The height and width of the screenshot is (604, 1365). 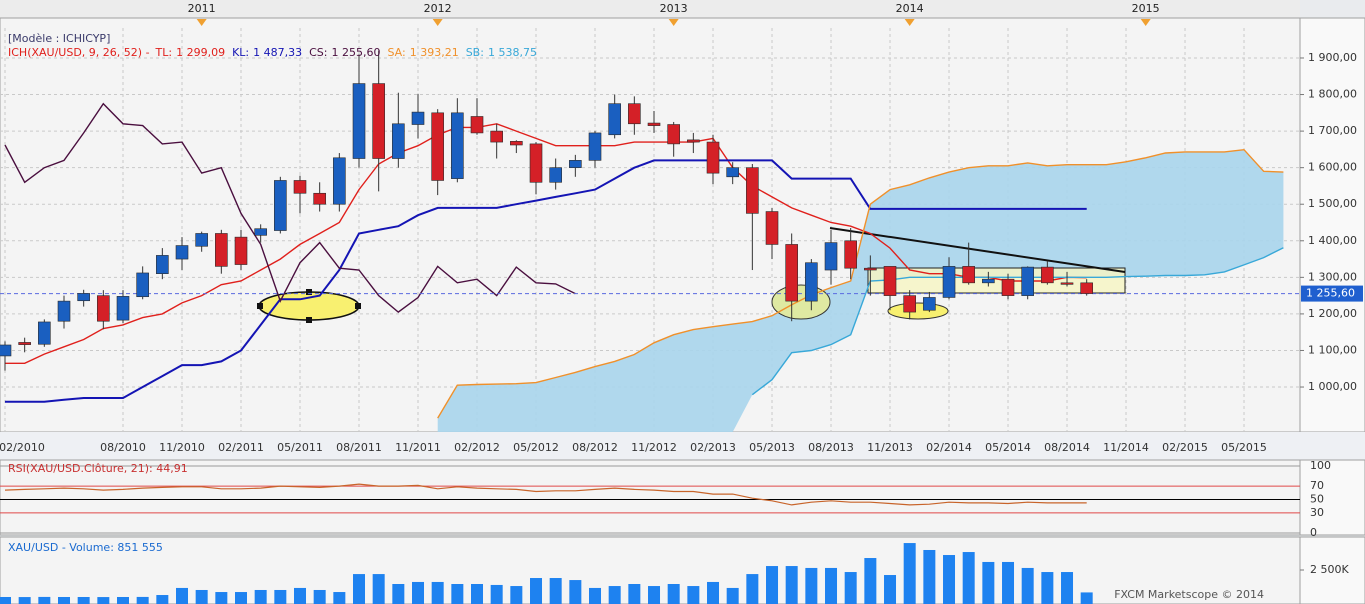 I want to click on year-label: 2014, so click(x=910, y=8).